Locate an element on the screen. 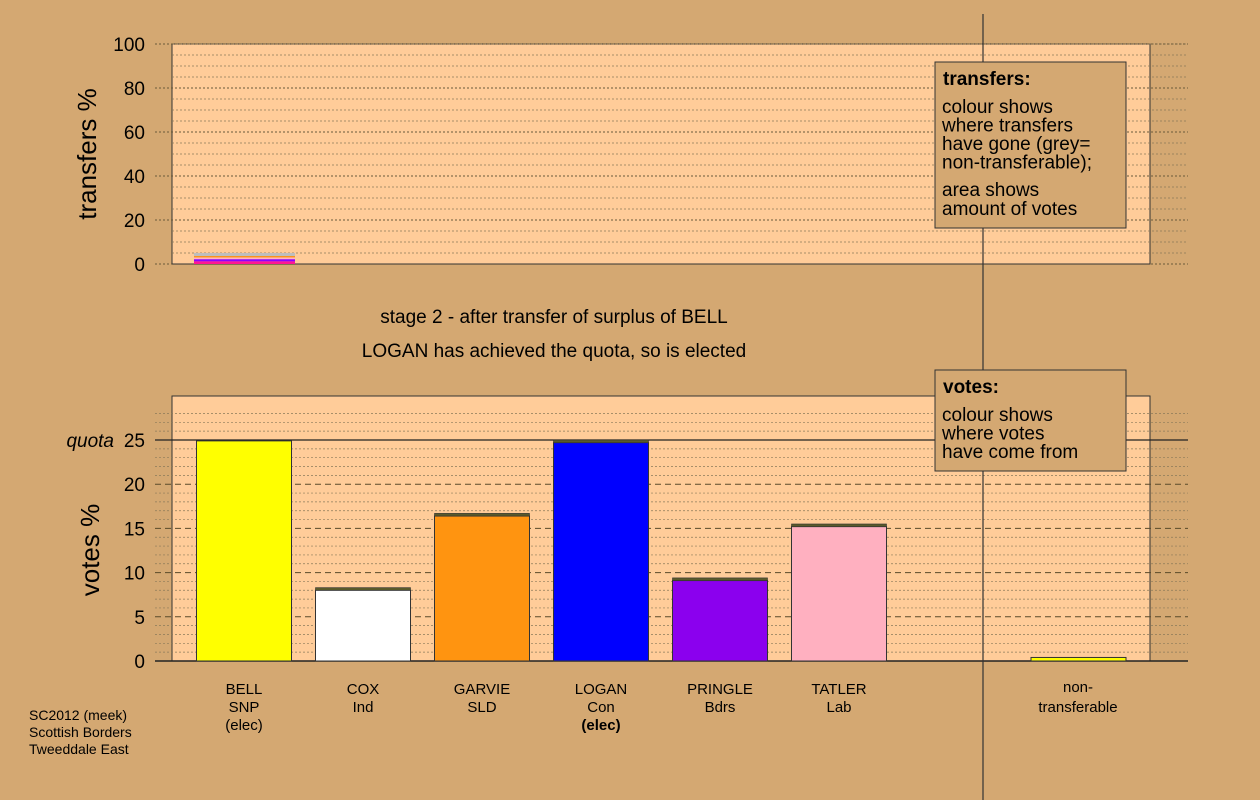 Image resolution: width=1260 pixels, height=800 pixels. footer-line: Scottish Borders is located at coordinates (80, 732).